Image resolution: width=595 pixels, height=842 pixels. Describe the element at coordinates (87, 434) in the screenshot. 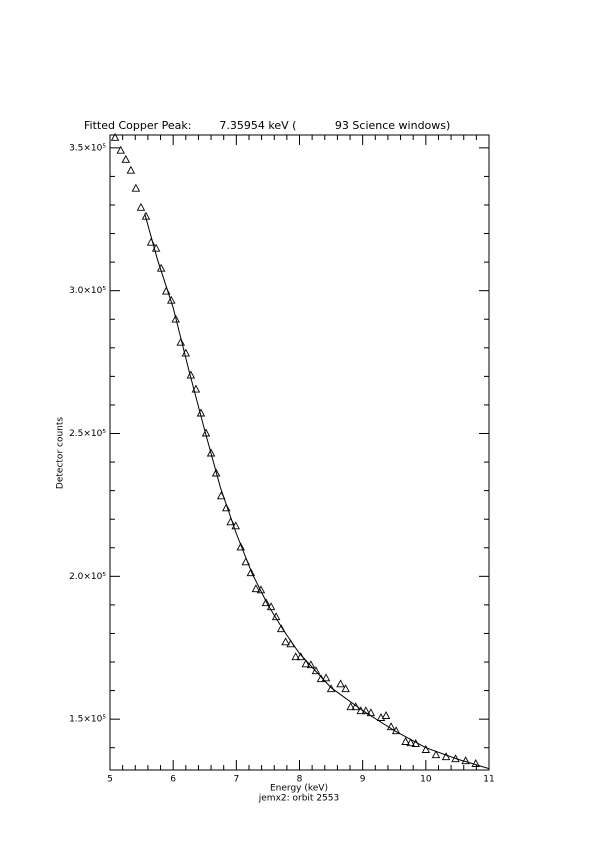

I see `y-tick-label: 2.5×10⁵` at that location.